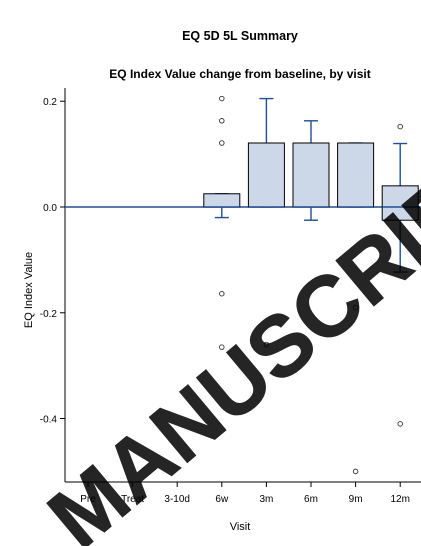 This screenshot has width=421, height=546. What do you see at coordinates (49, 314) in the screenshot?
I see `y-tick-label: -0.2` at bounding box center [49, 314].